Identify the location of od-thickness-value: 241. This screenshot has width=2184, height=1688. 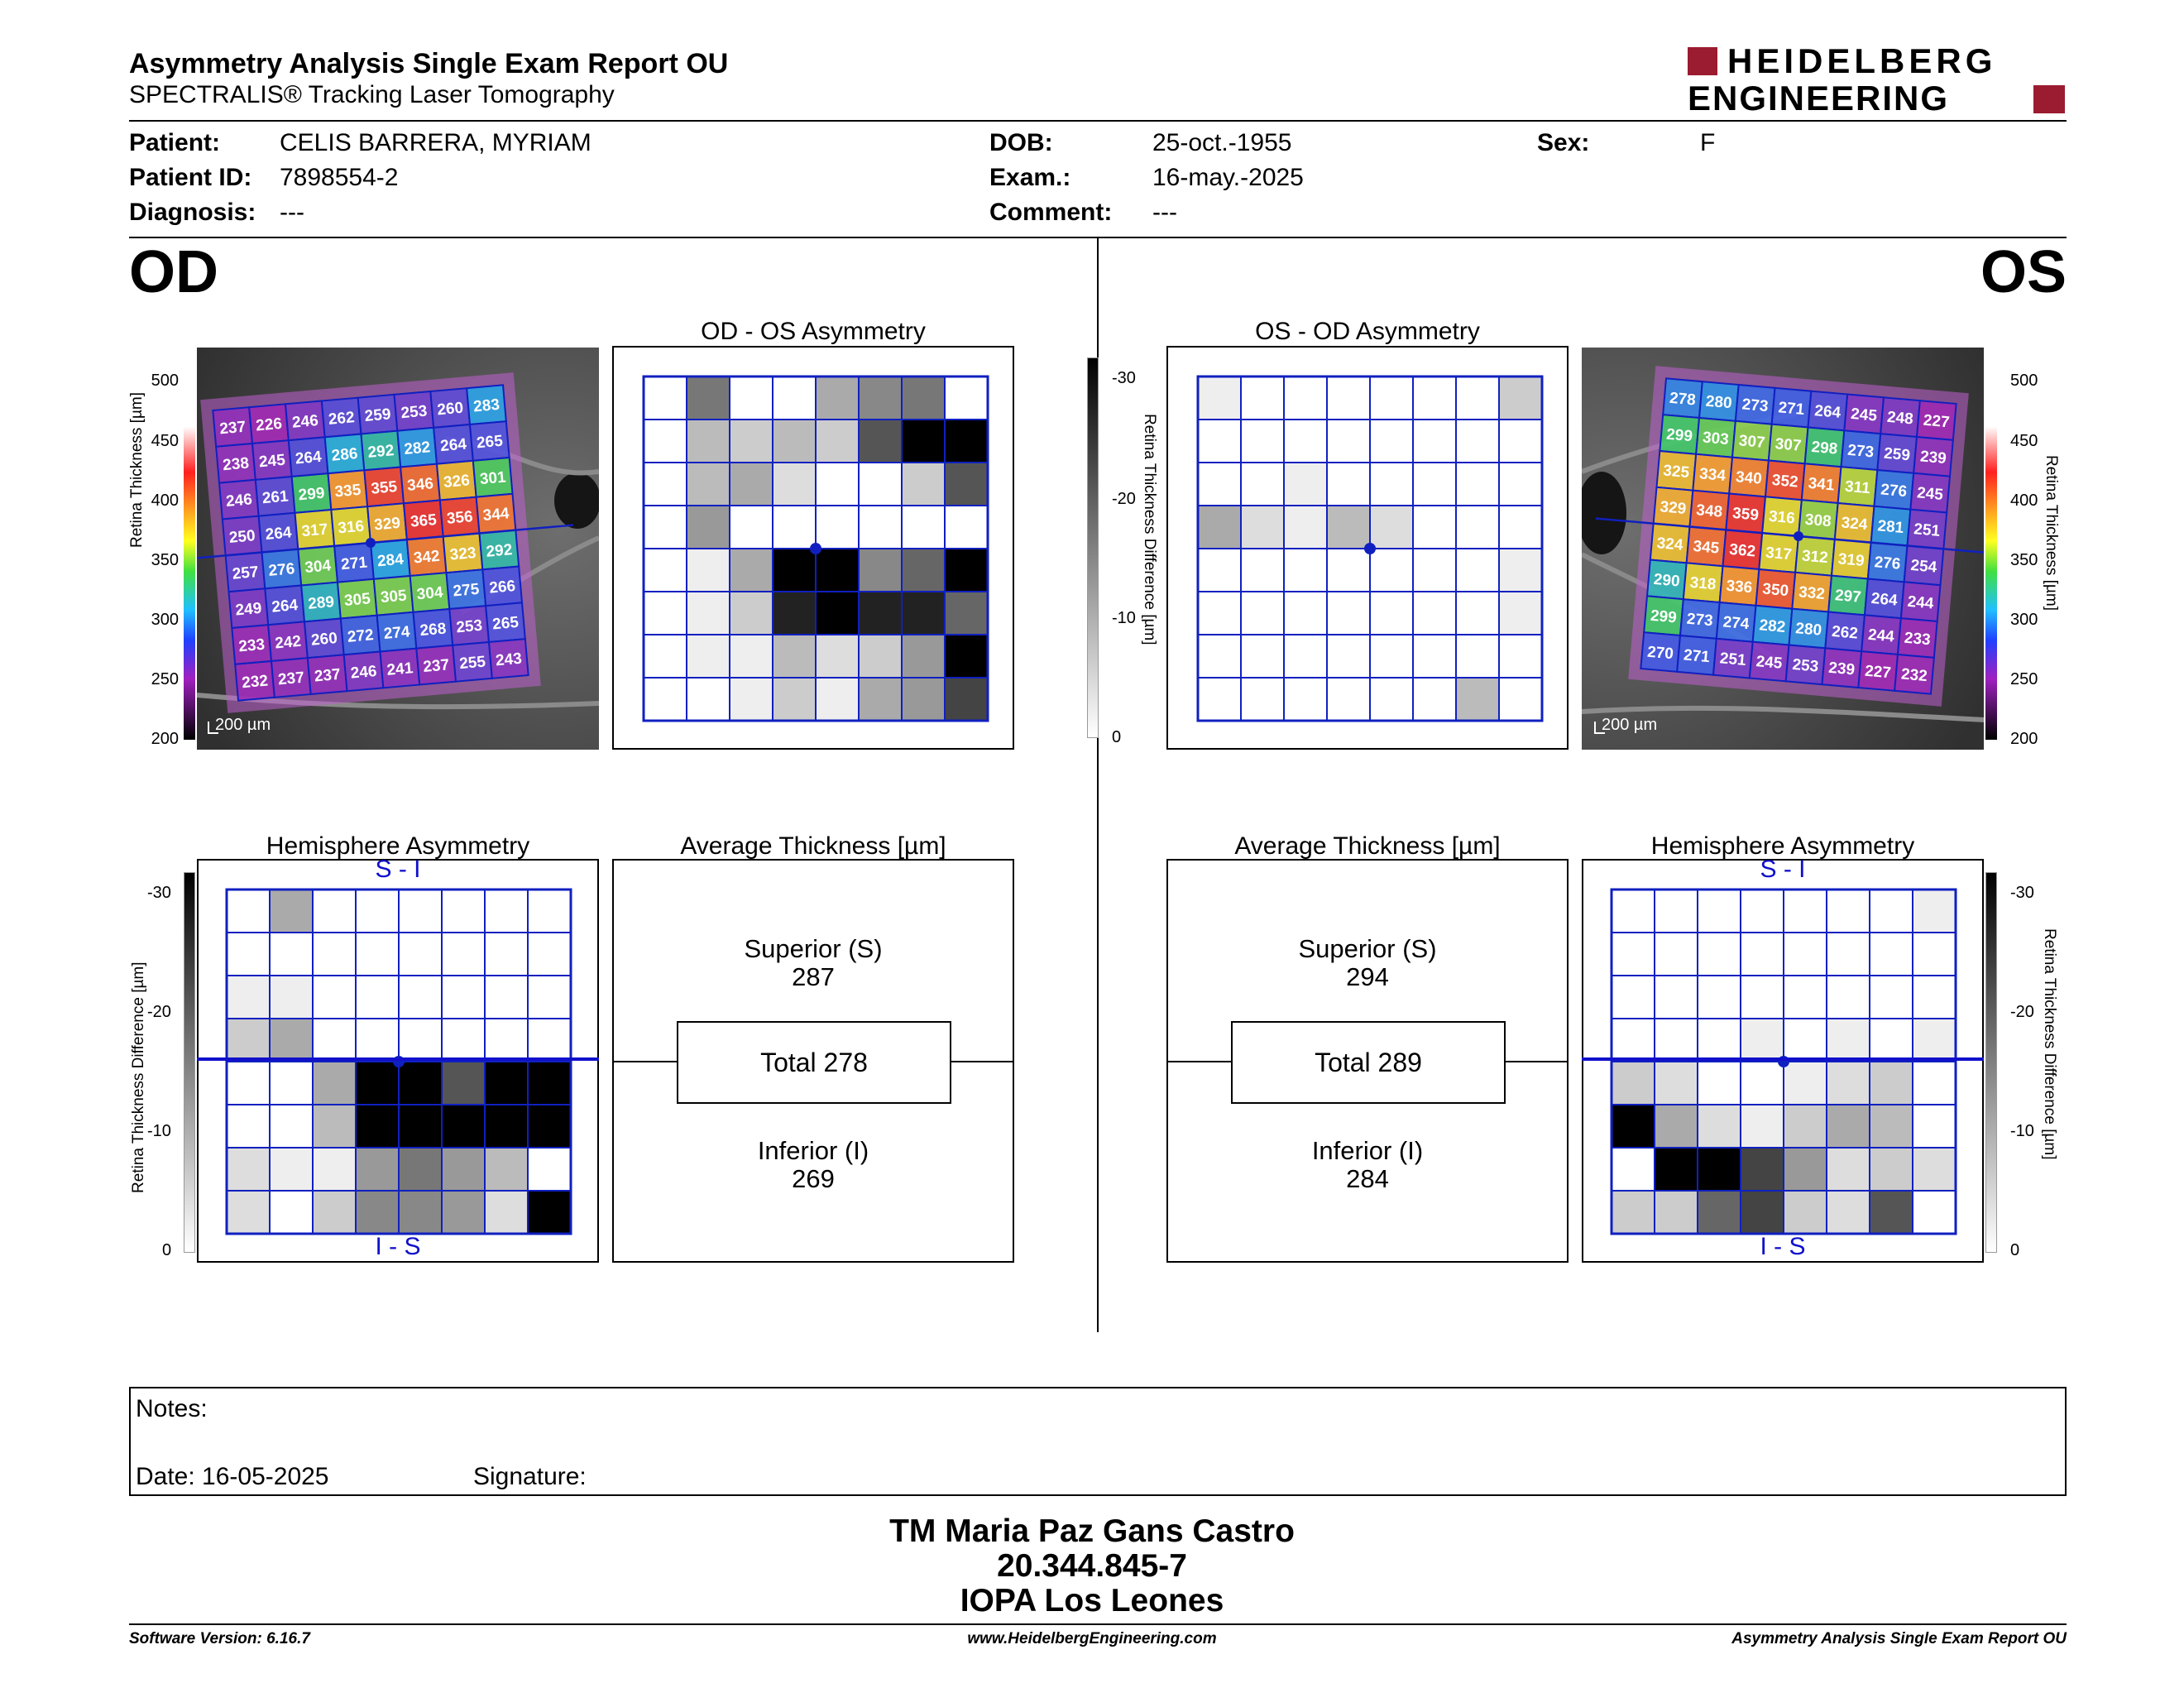
(400, 669).